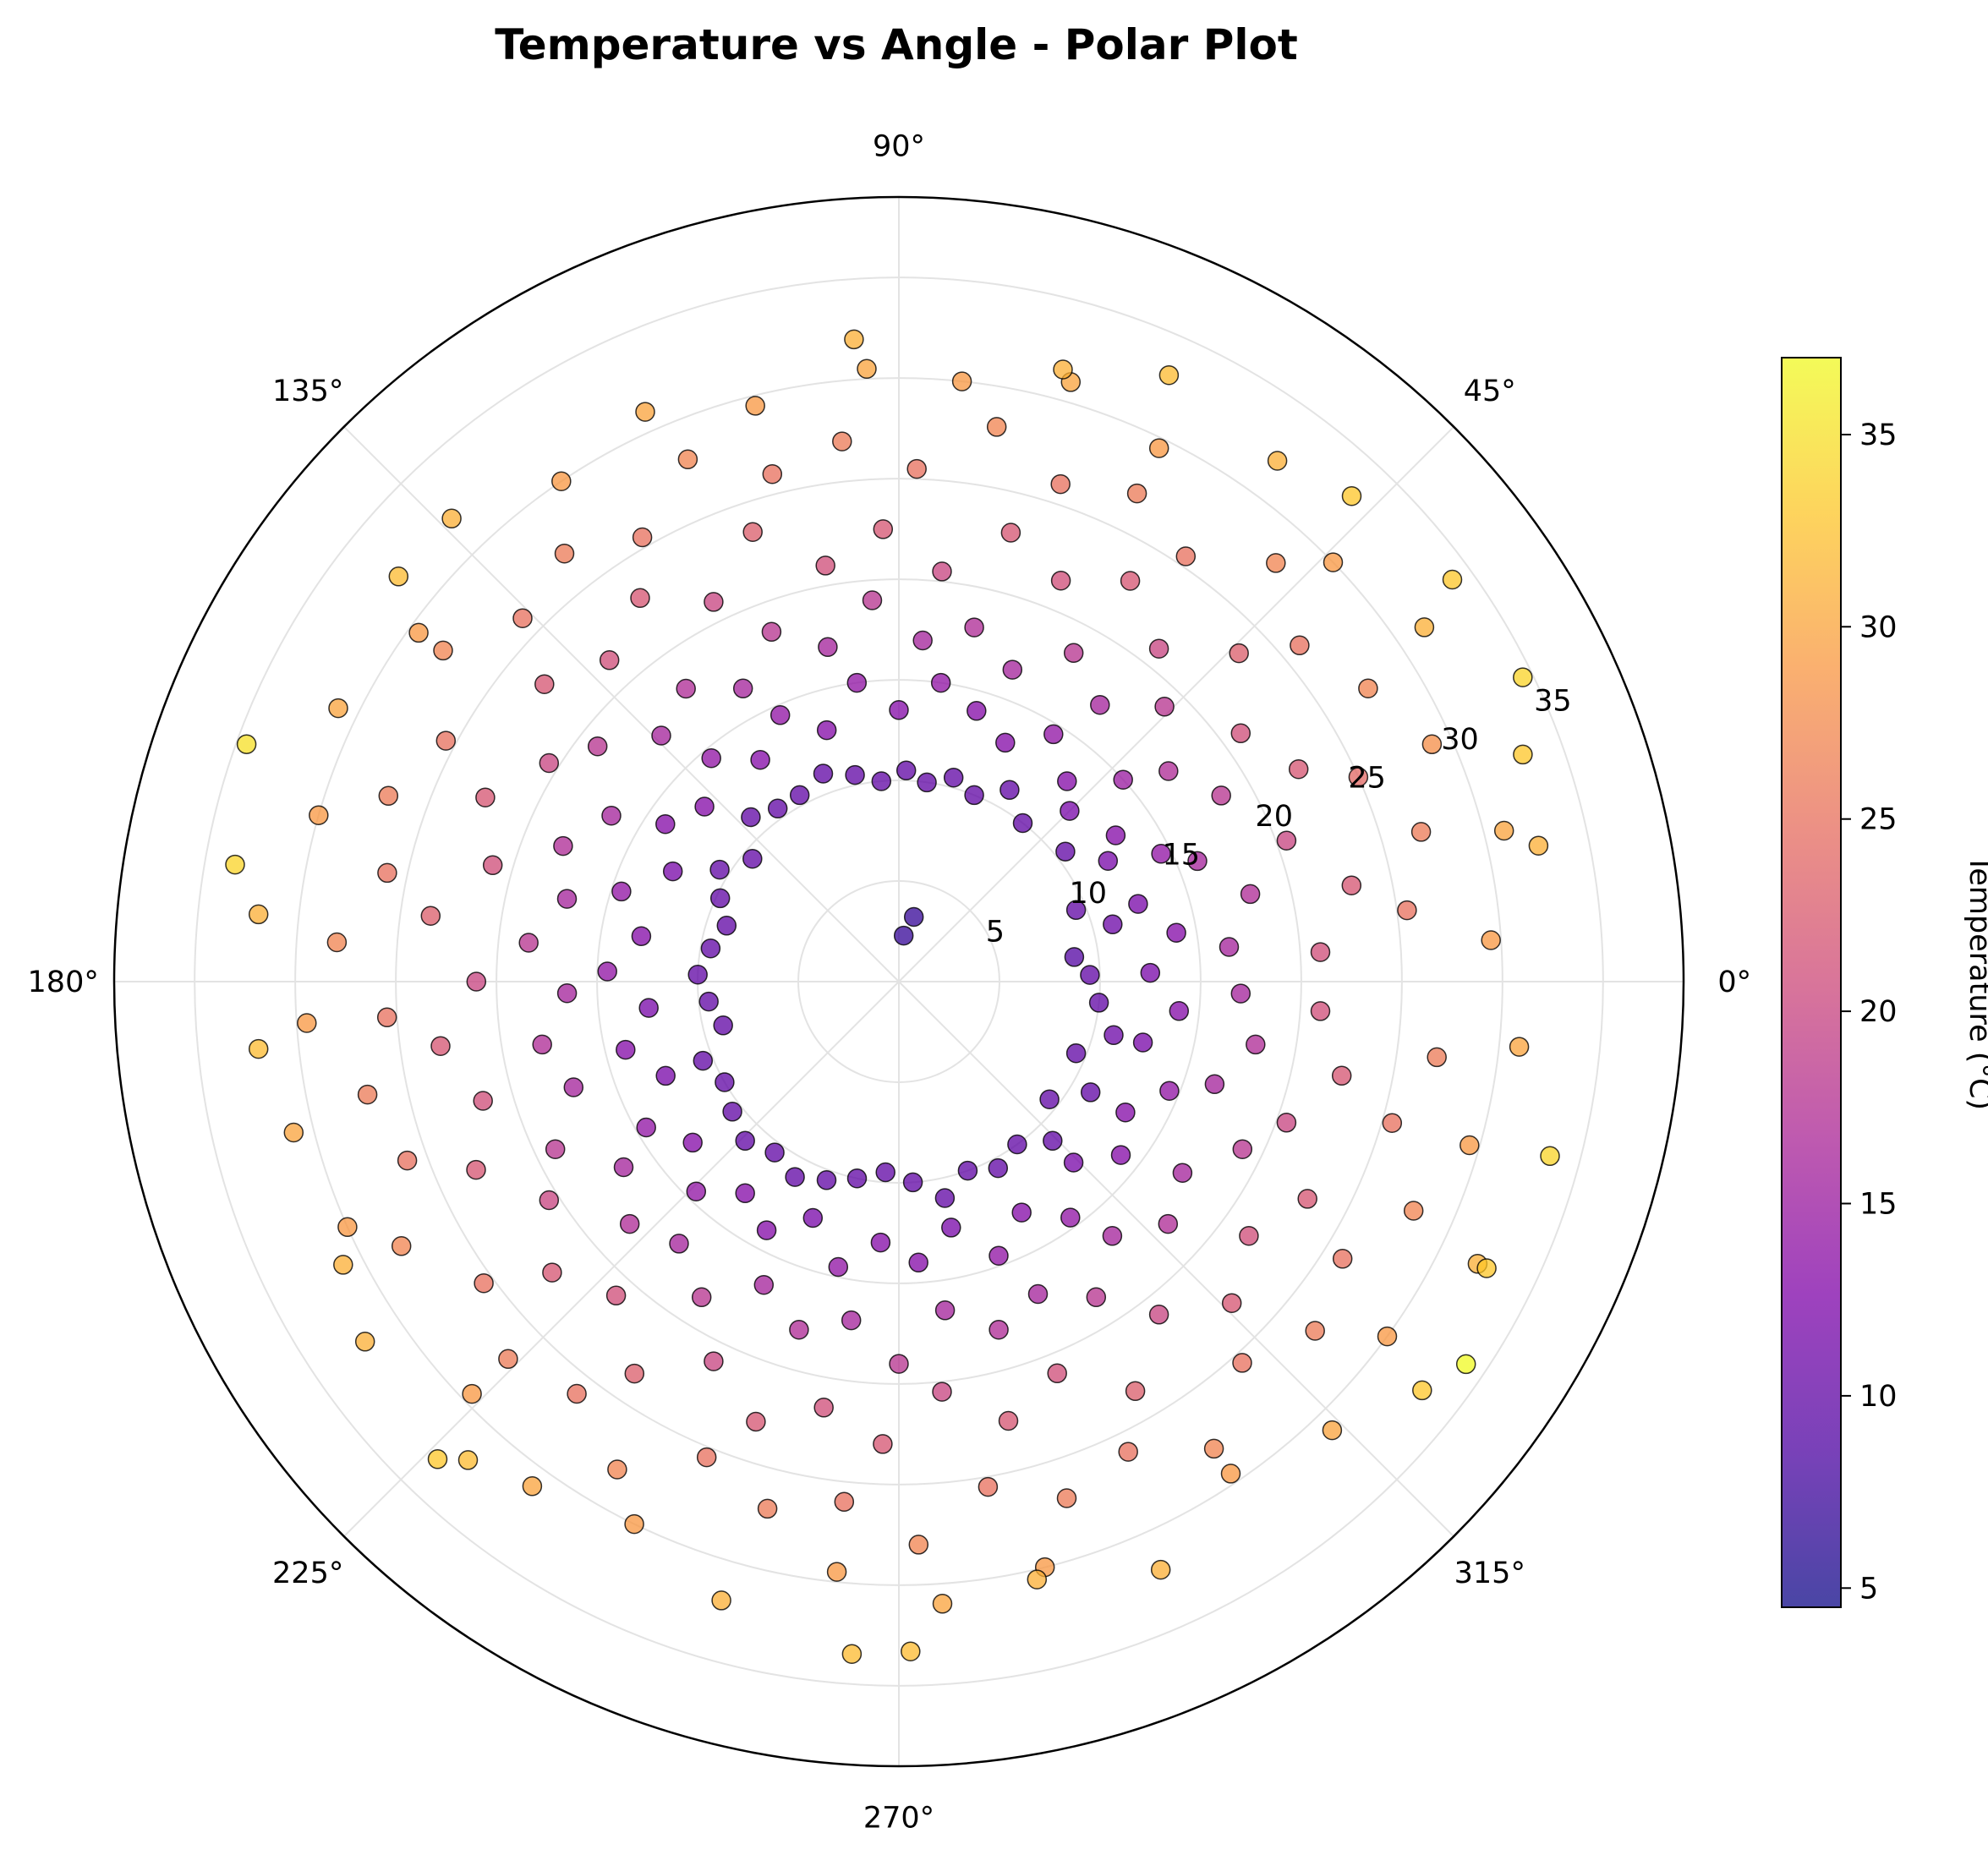 The height and width of the screenshot is (1855, 1988). Describe the element at coordinates (996, 932) in the screenshot. I see `r-tick-label: 5` at that location.